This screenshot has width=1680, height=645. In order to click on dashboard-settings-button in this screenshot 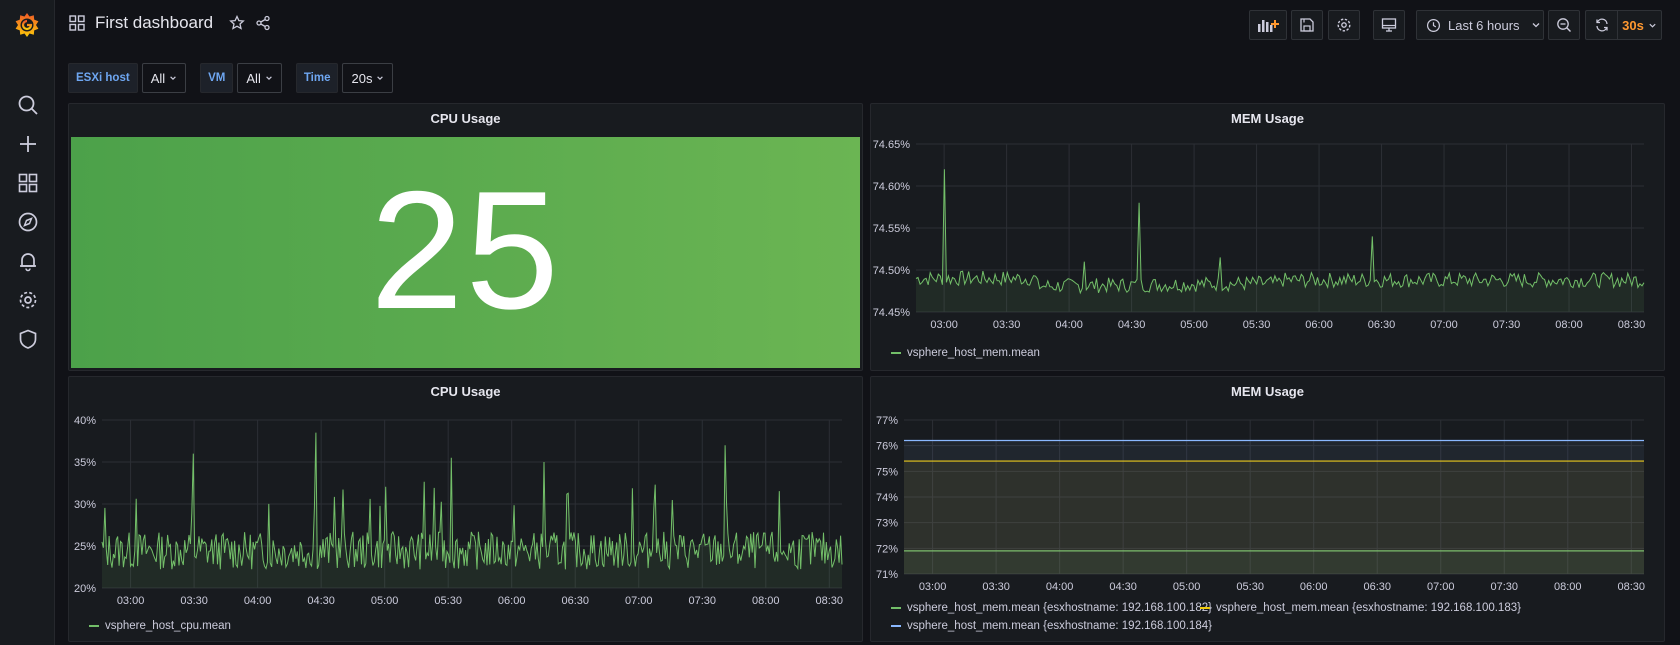, I will do `click(1344, 25)`.